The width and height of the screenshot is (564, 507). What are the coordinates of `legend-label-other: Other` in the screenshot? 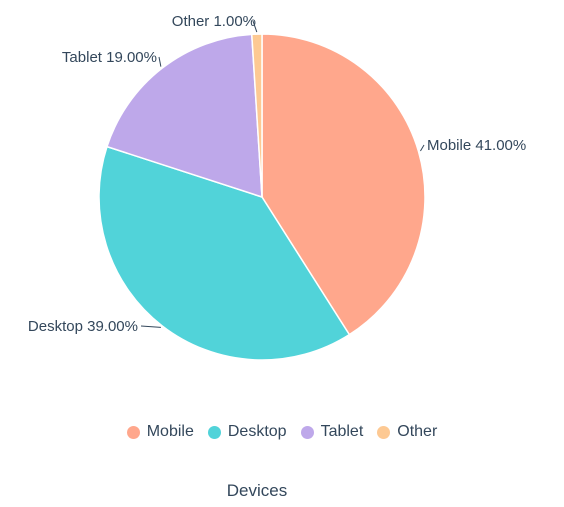 It's located at (417, 431).